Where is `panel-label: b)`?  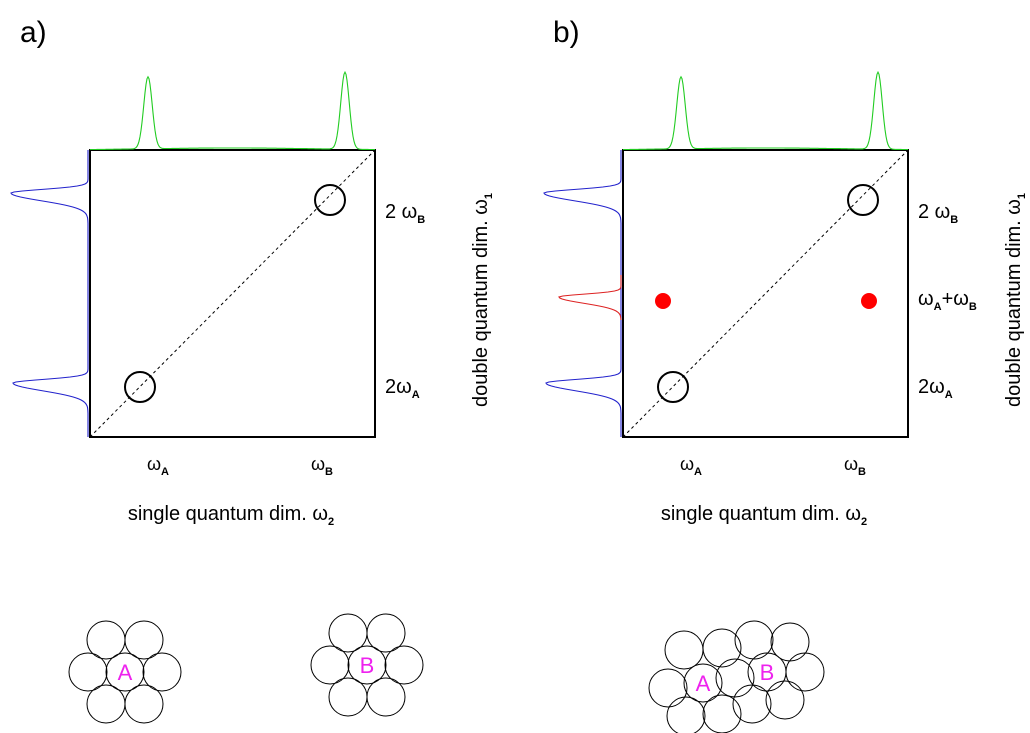
panel-label: b) is located at coordinates (566, 32).